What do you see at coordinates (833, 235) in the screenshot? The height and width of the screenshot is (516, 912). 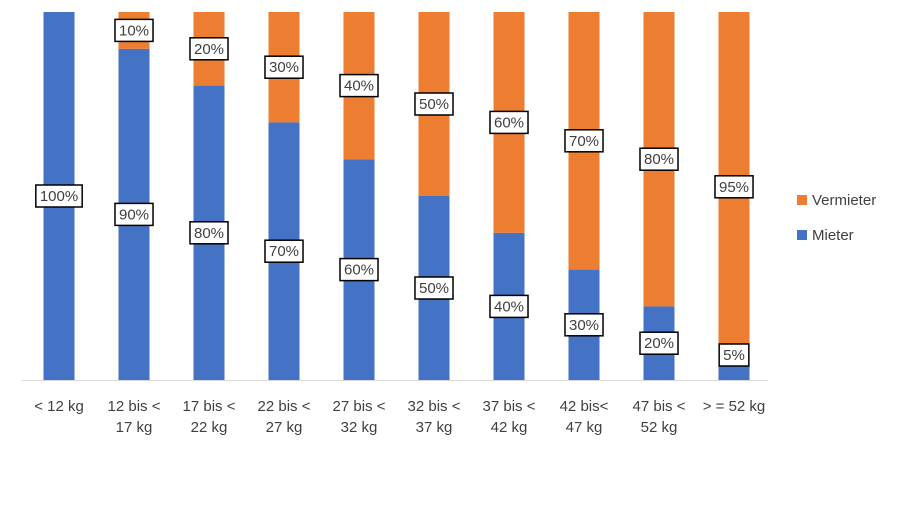 I see `legend-label: Mieter` at bounding box center [833, 235].